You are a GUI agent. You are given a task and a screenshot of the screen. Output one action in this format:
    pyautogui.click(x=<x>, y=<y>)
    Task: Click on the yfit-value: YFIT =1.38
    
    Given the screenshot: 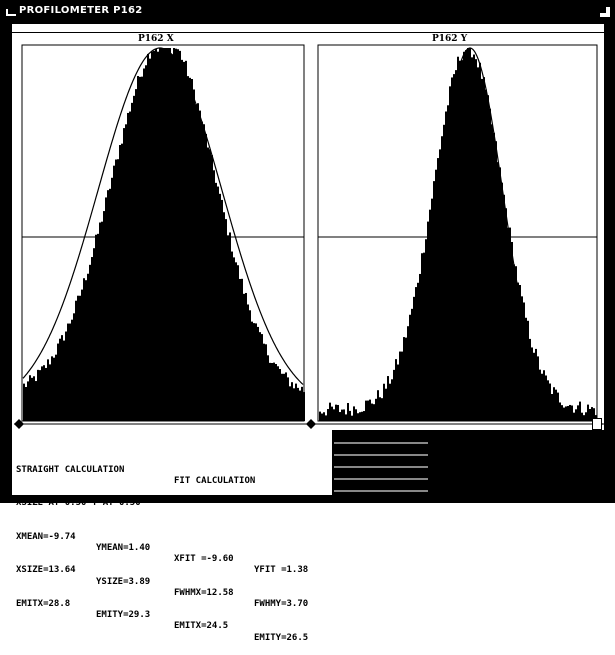 What is the action you would take?
    pyautogui.click(x=281, y=570)
    